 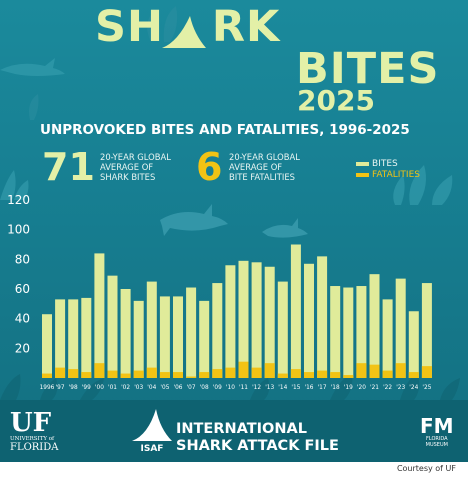 I want to click on coral-bottom-icon, so click(x=230, y=386).